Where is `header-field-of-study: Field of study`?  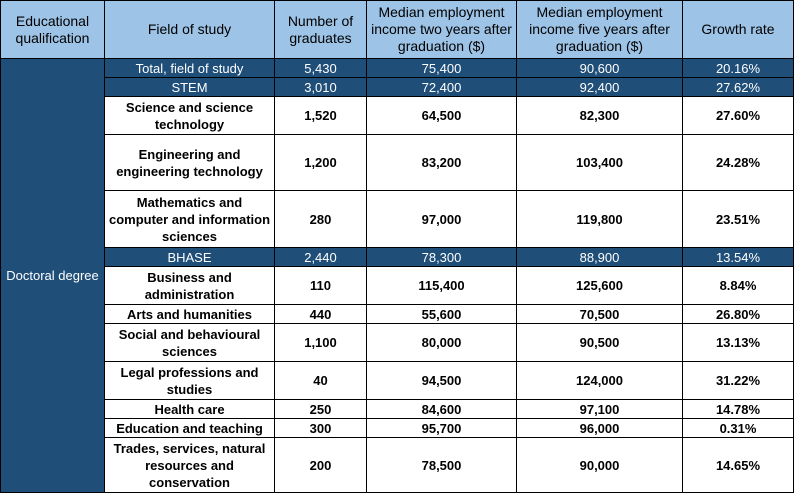
header-field-of-study: Field of study is located at coordinates (189, 29).